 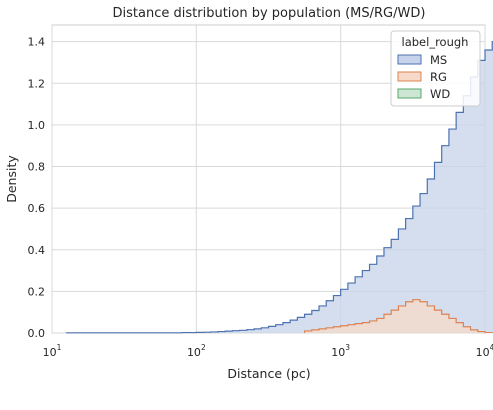 What do you see at coordinates (268, 351) in the screenshot?
I see `x-tick-labels: 10¹ 10² 10³ 10⁴` at bounding box center [268, 351].